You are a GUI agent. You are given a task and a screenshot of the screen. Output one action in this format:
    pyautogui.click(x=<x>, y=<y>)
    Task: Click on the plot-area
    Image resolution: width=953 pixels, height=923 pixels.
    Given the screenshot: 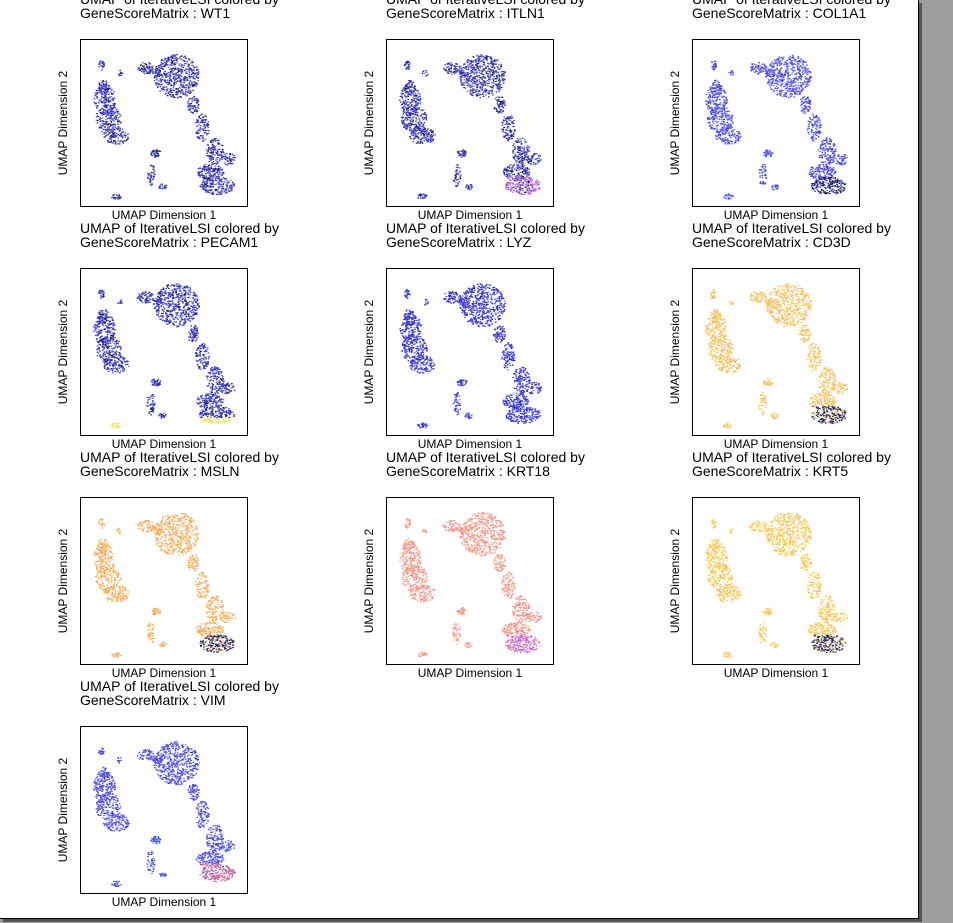 What is the action you would take?
    pyautogui.click(x=164, y=123)
    